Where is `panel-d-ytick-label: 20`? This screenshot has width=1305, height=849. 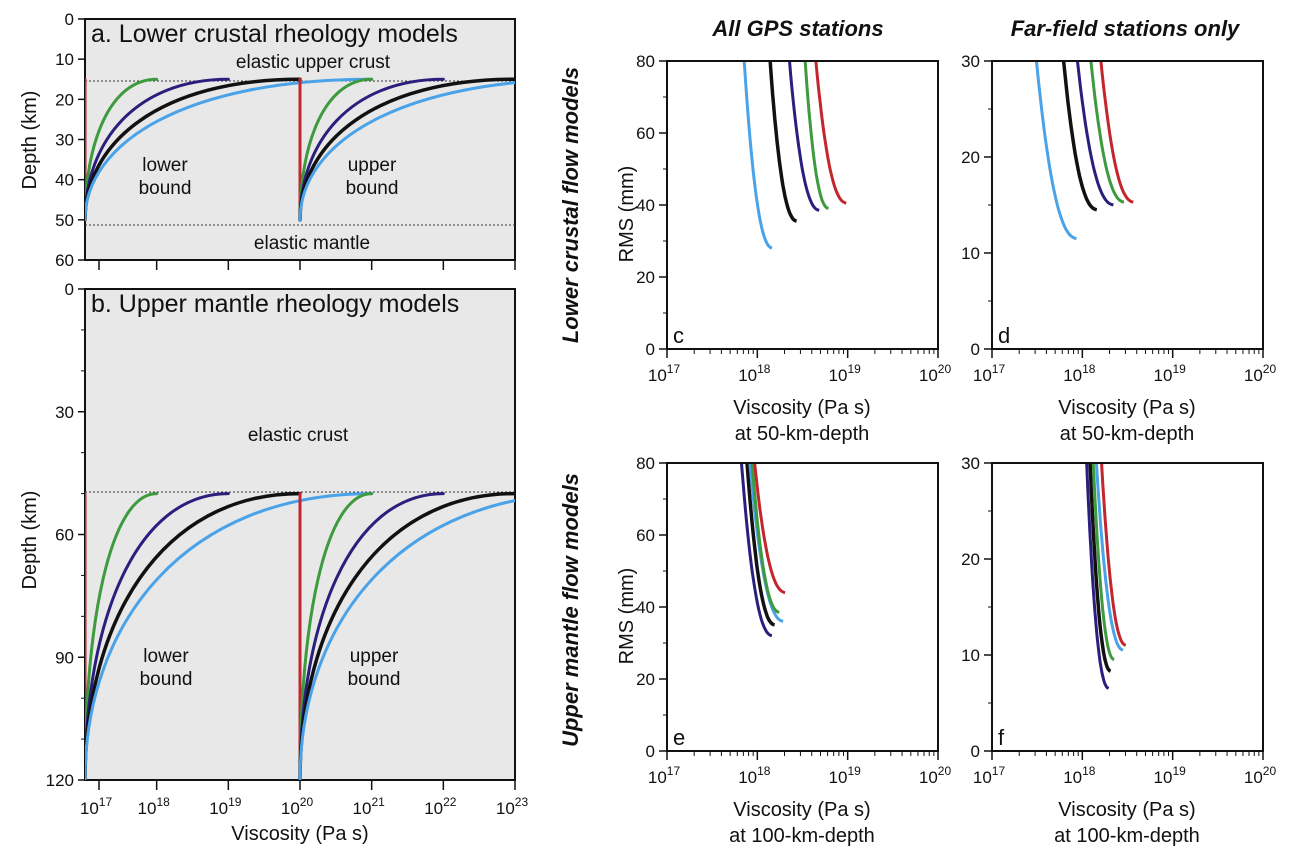
panel-d-ytick-label: 20 is located at coordinates (970, 157).